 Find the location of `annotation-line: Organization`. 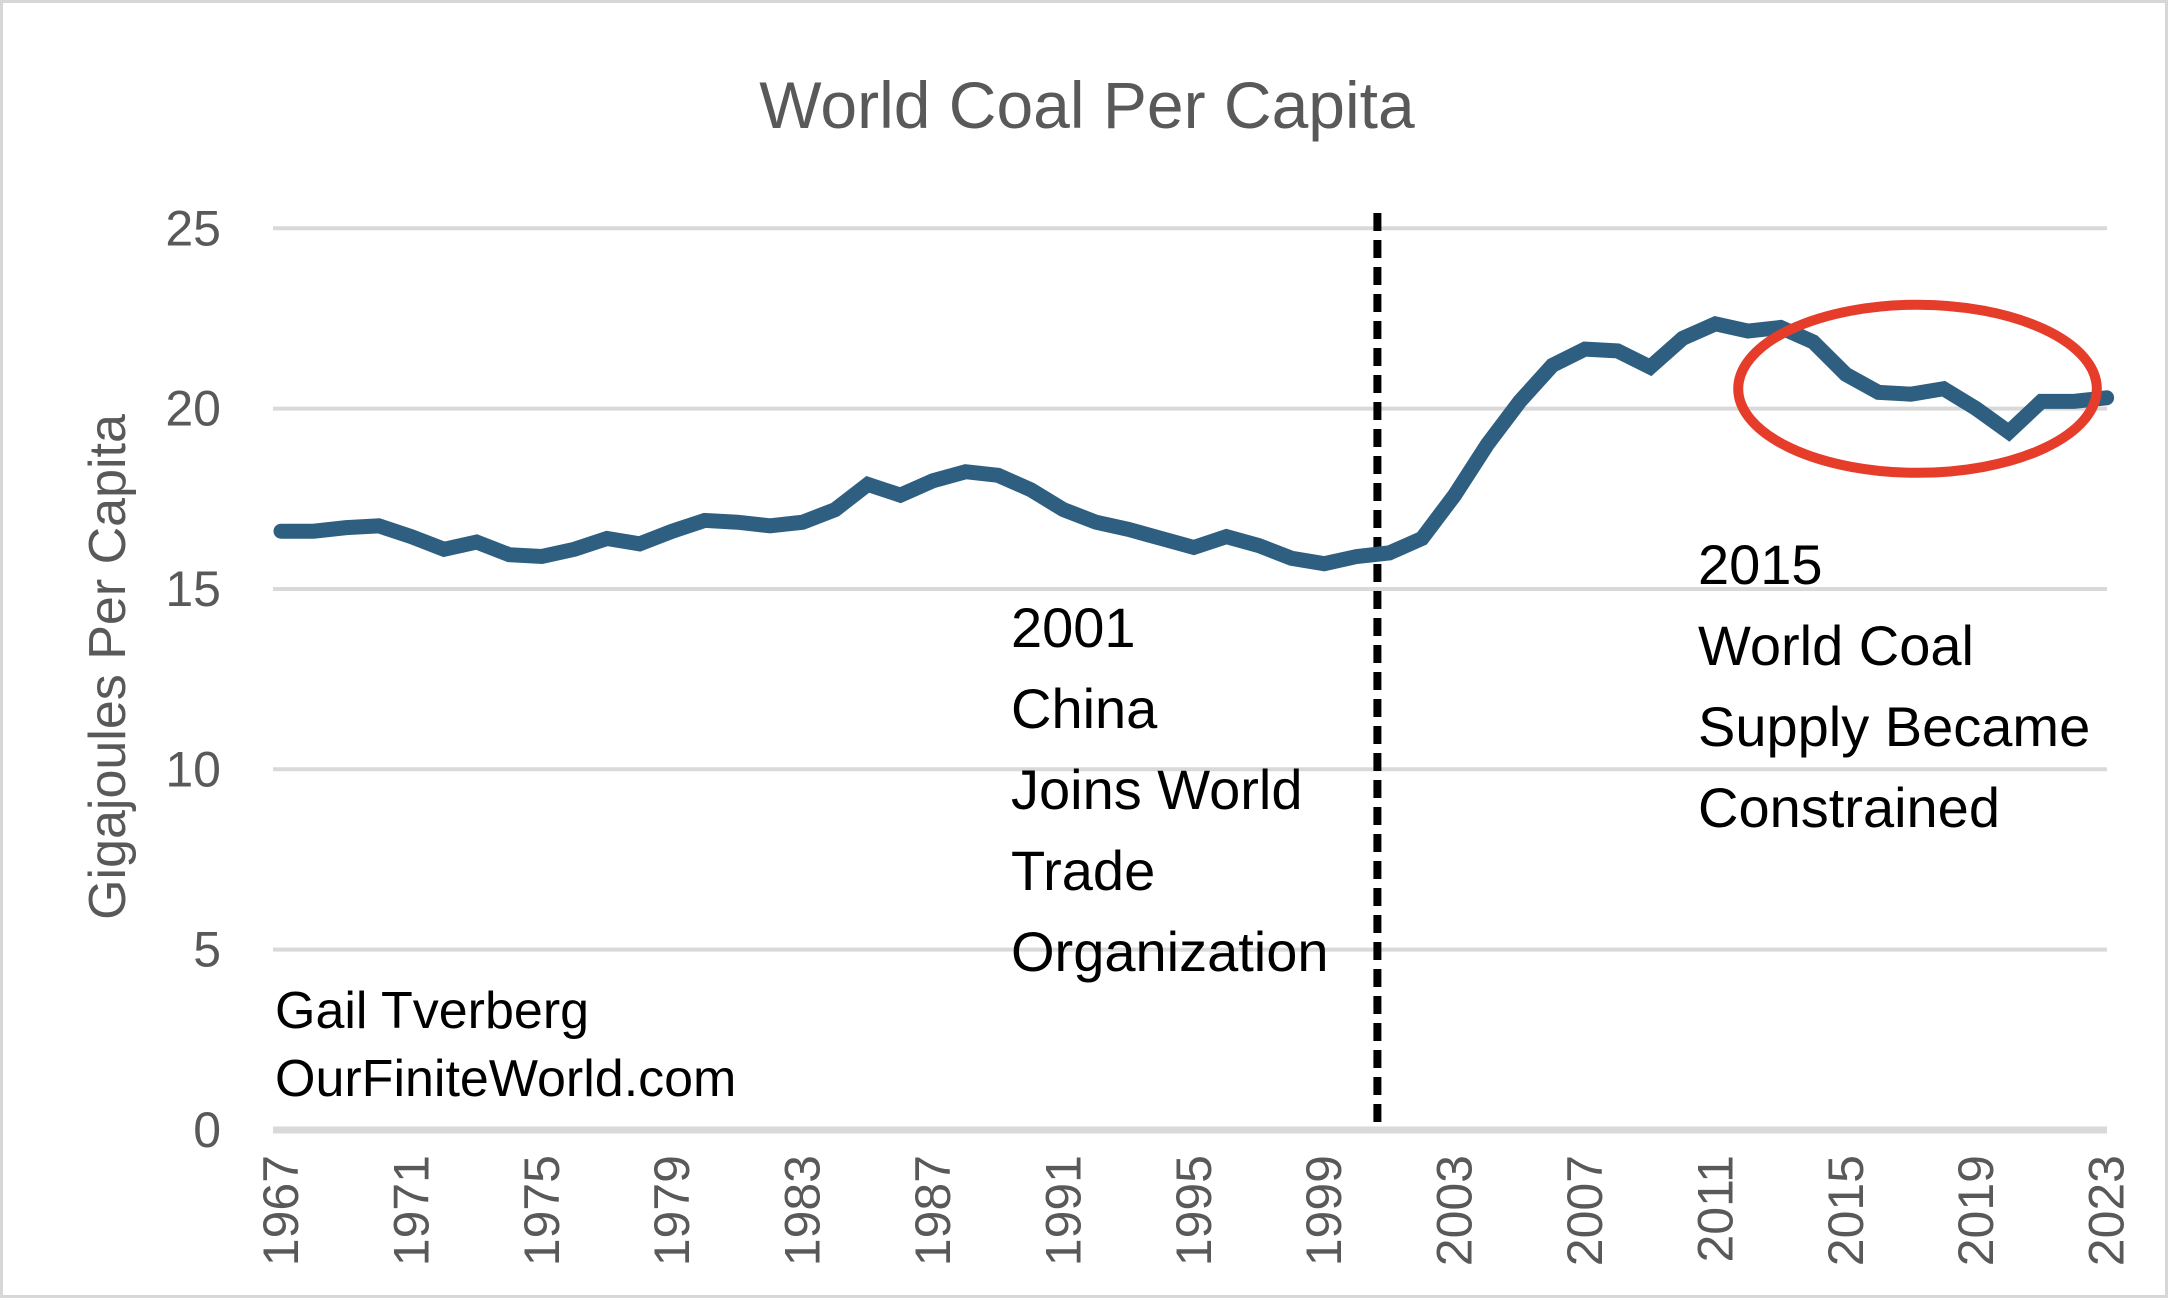

annotation-line: Organization is located at coordinates (1170, 951).